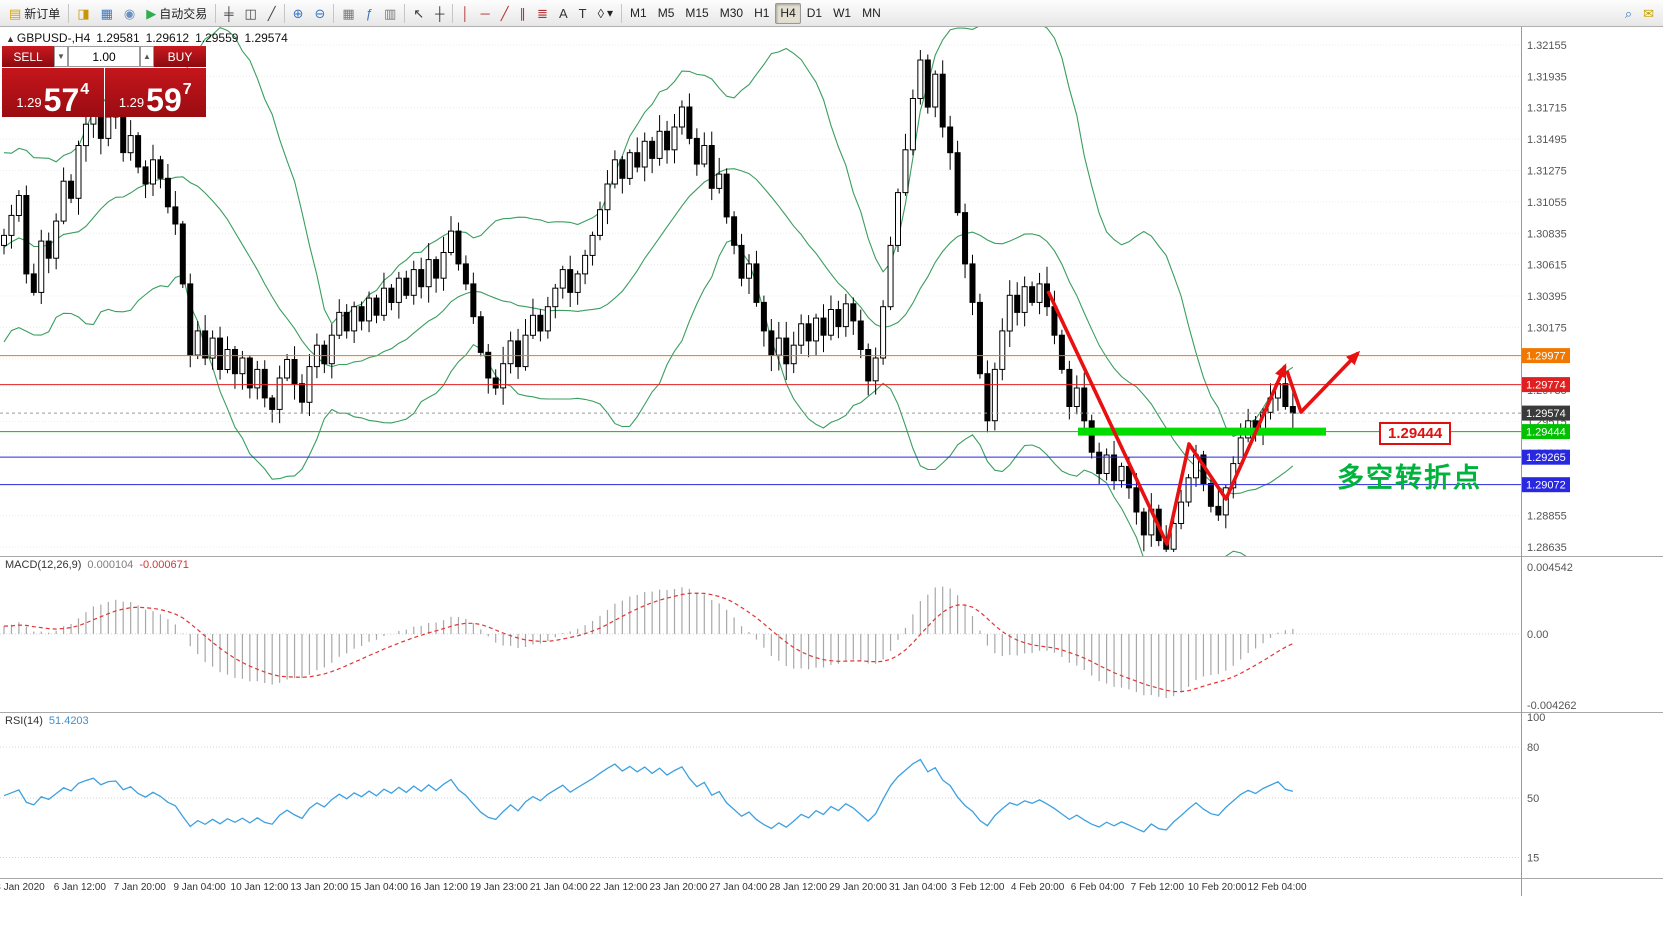 This screenshot has height=949, width=1663. Describe the element at coordinates (272, 13) in the screenshot. I see `line-chart-button: ╱` at that location.